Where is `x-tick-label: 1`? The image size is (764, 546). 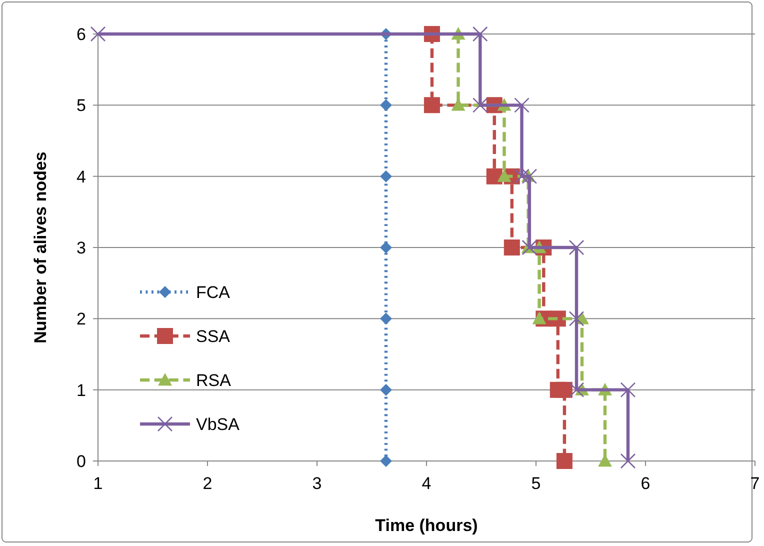 x-tick-label: 1 is located at coordinates (98, 483).